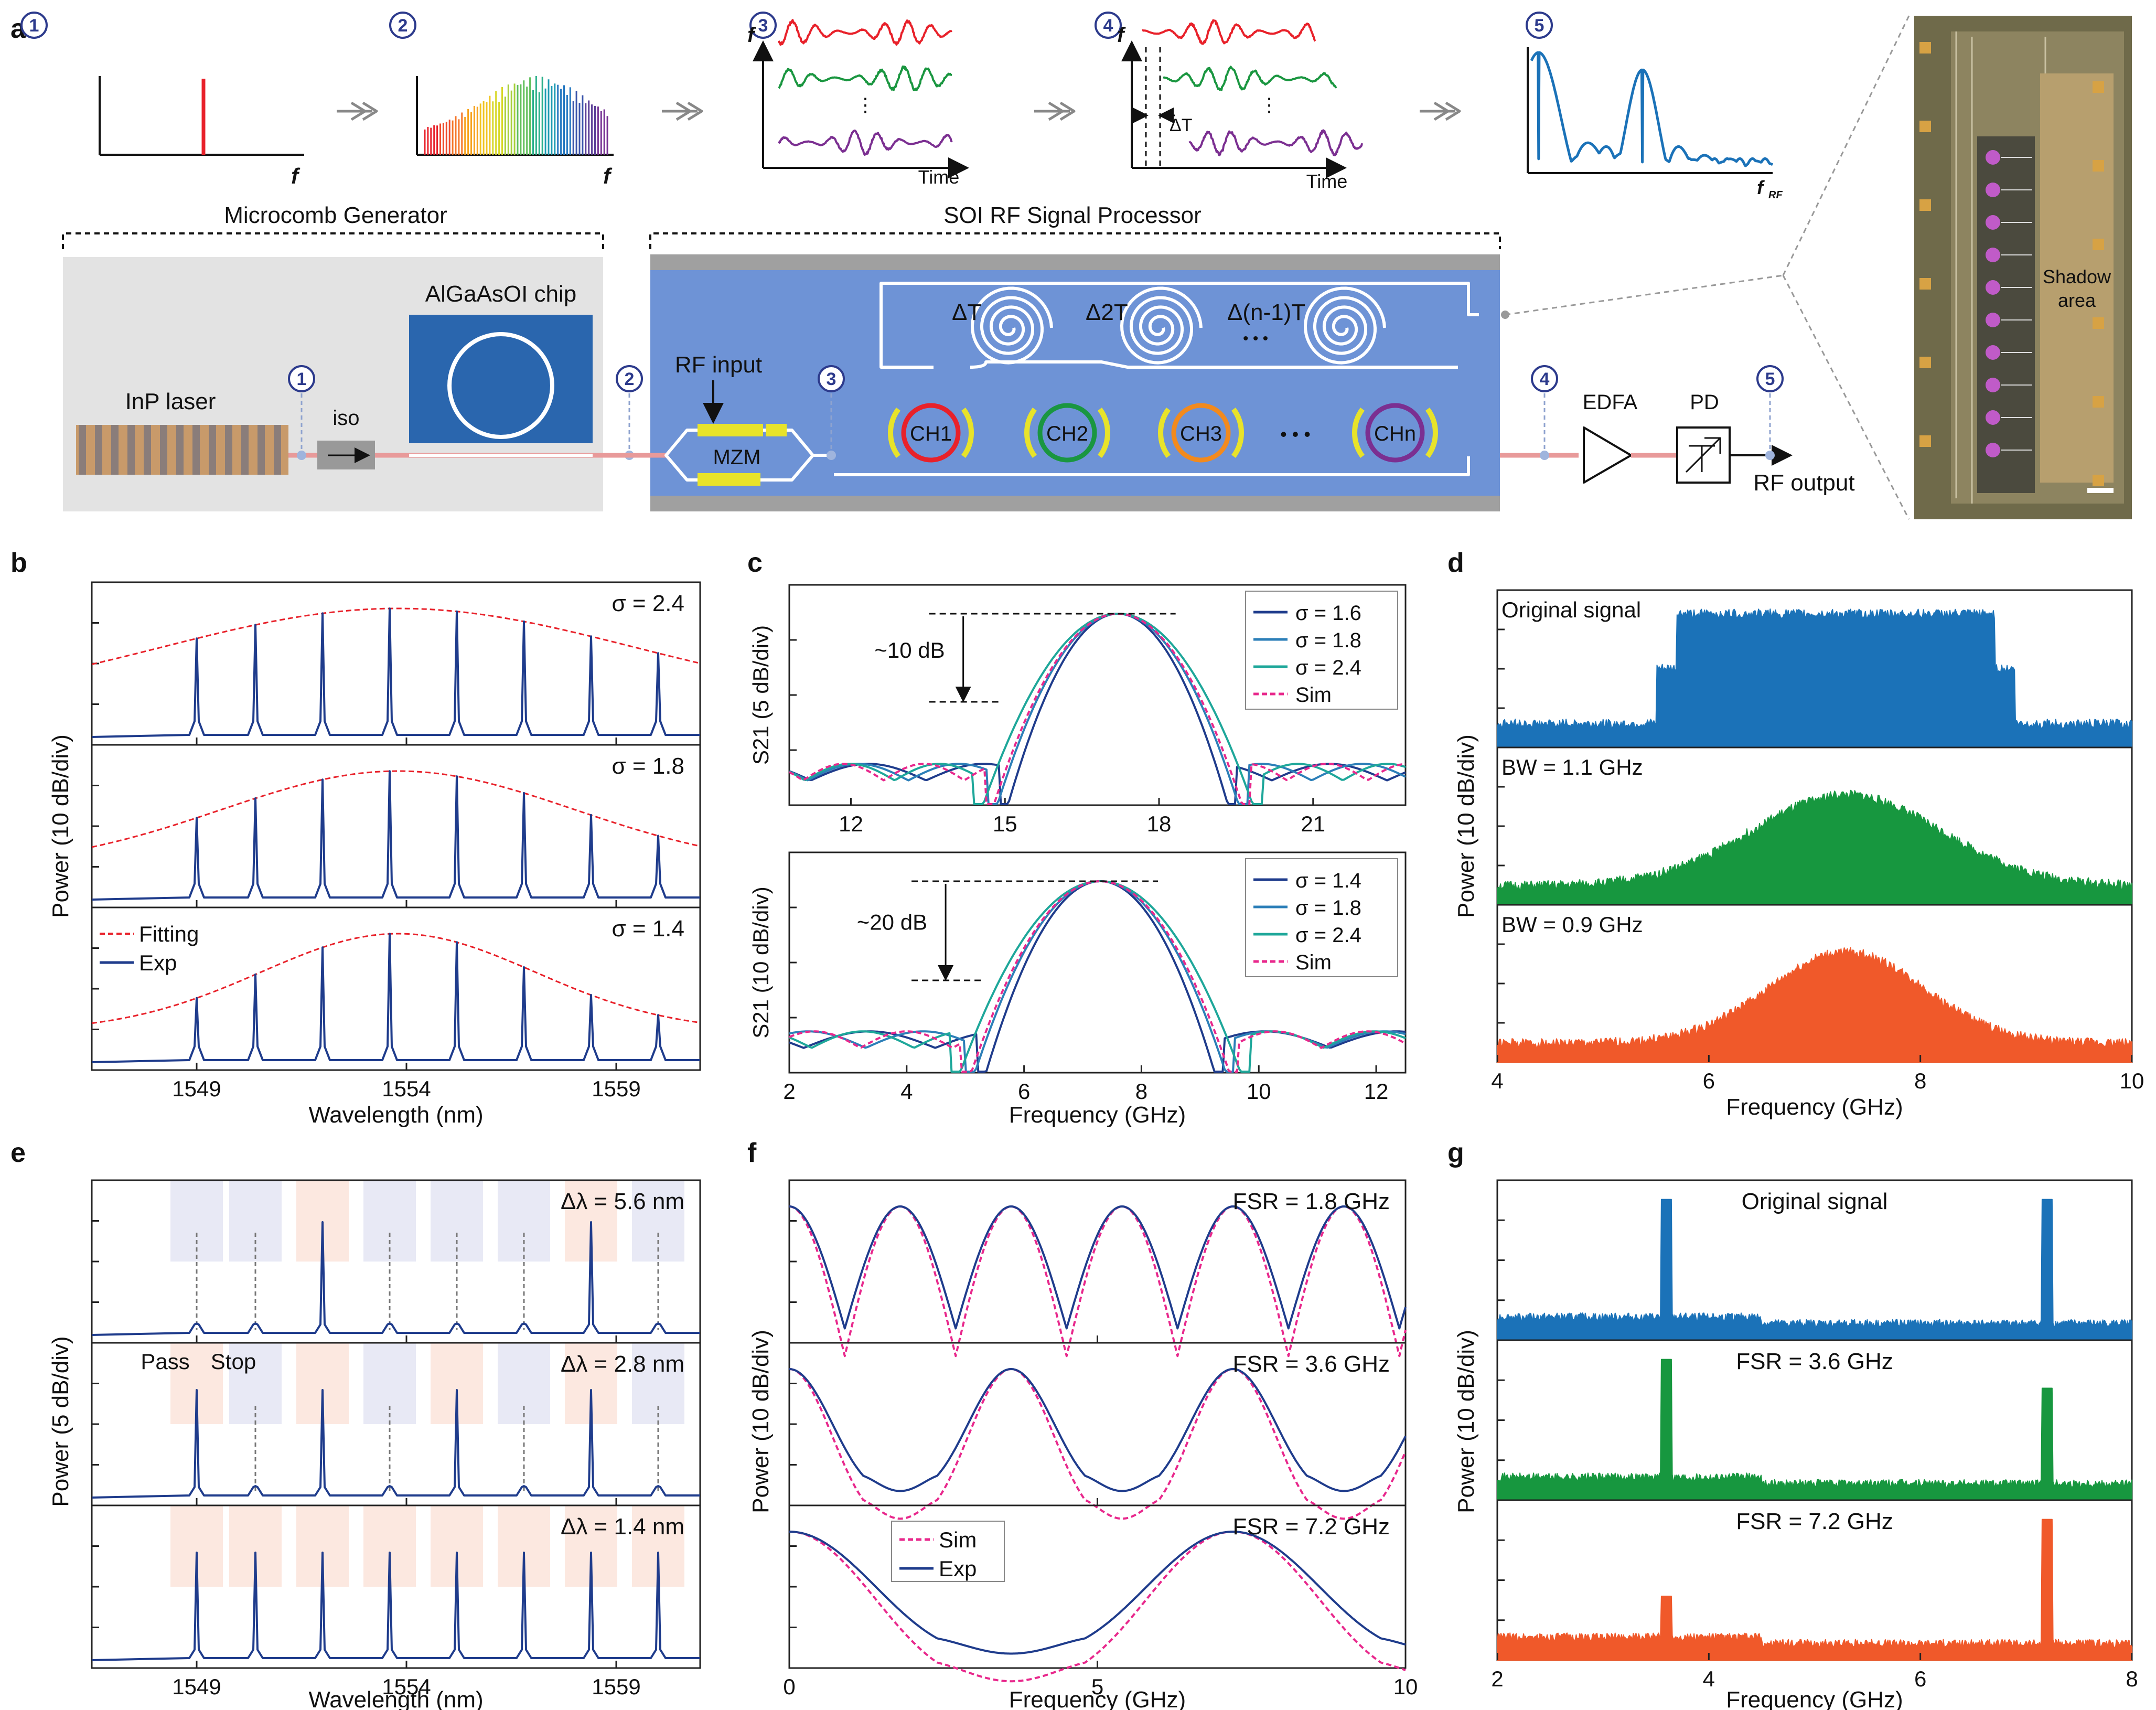  What do you see at coordinates (19, 563) in the screenshot?
I see `panel-label-b: b` at bounding box center [19, 563].